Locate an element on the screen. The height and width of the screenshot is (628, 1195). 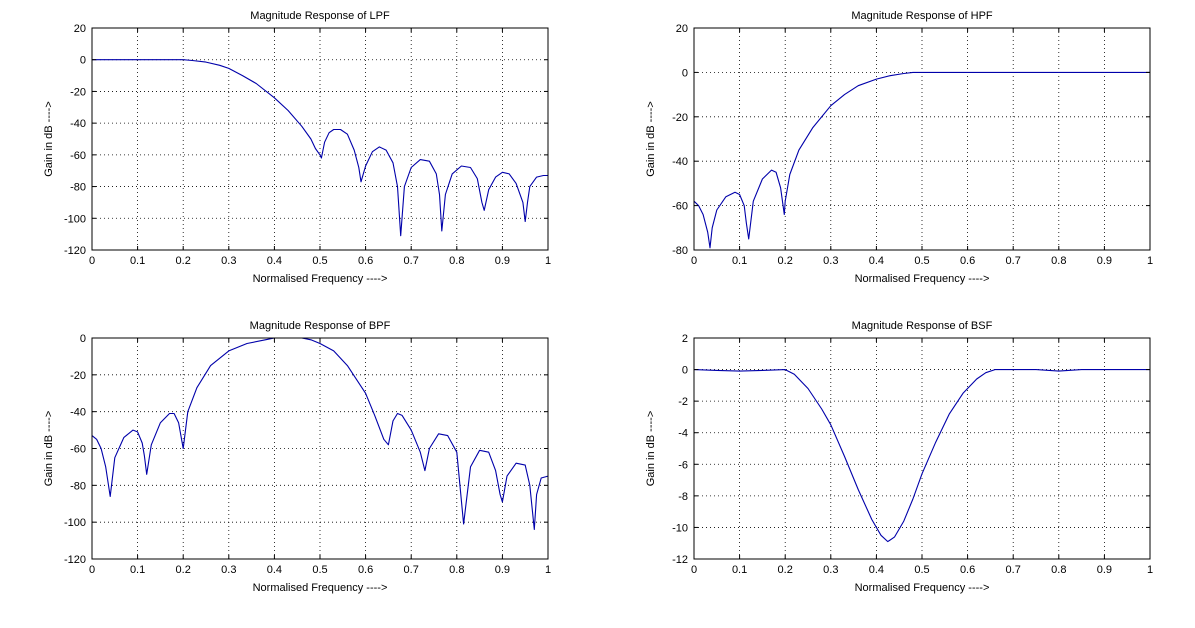
chart-title: Magnitude Response of LPF is located at coordinates (320, 16).